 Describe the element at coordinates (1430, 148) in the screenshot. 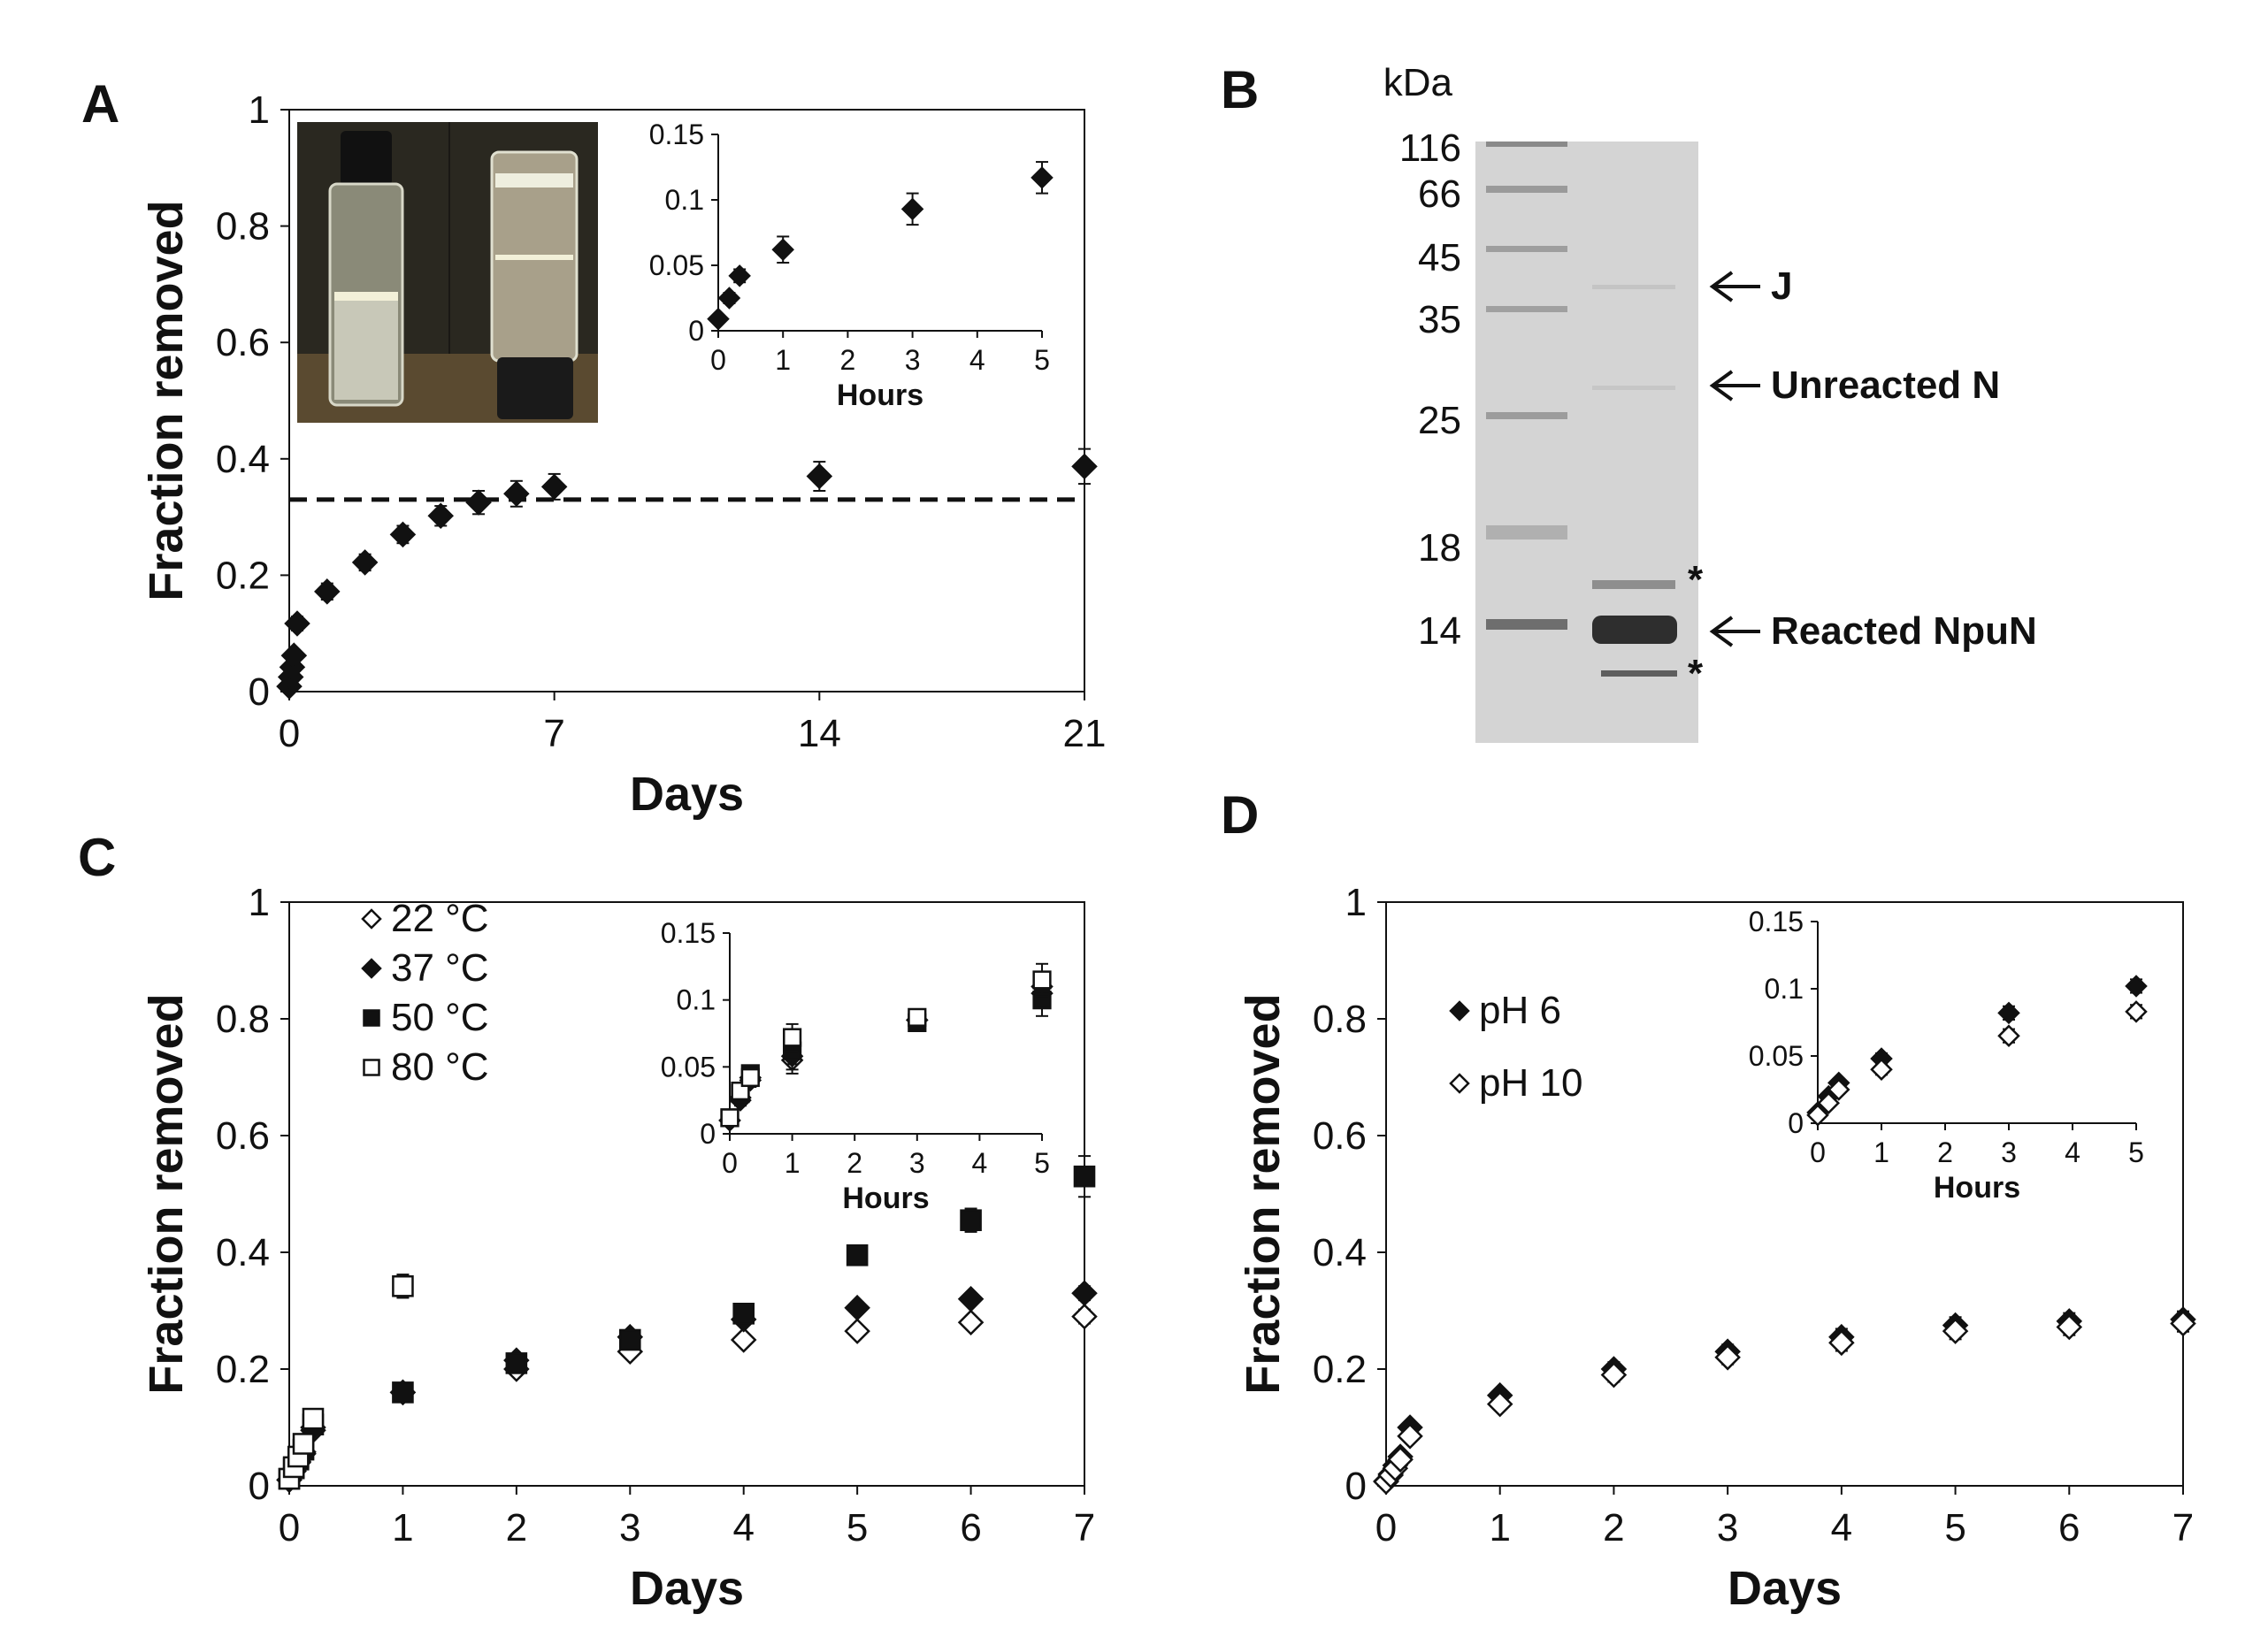

I see `ladder-label: 116` at that location.